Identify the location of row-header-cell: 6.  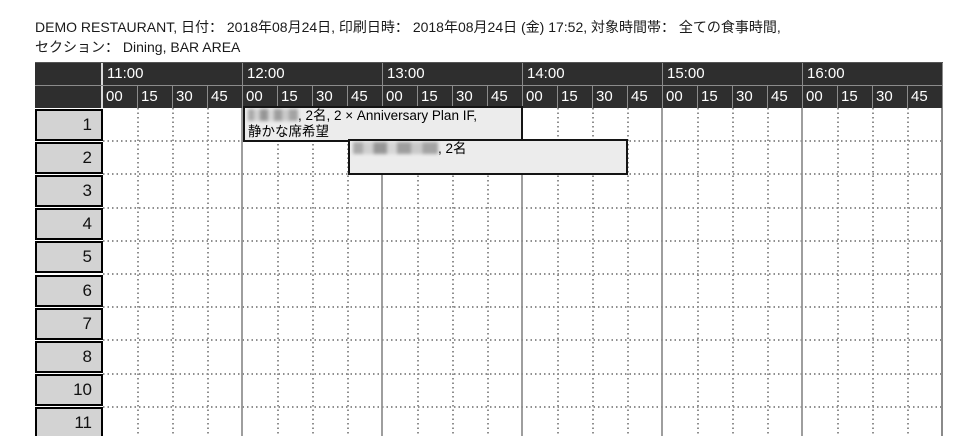
(69, 290).